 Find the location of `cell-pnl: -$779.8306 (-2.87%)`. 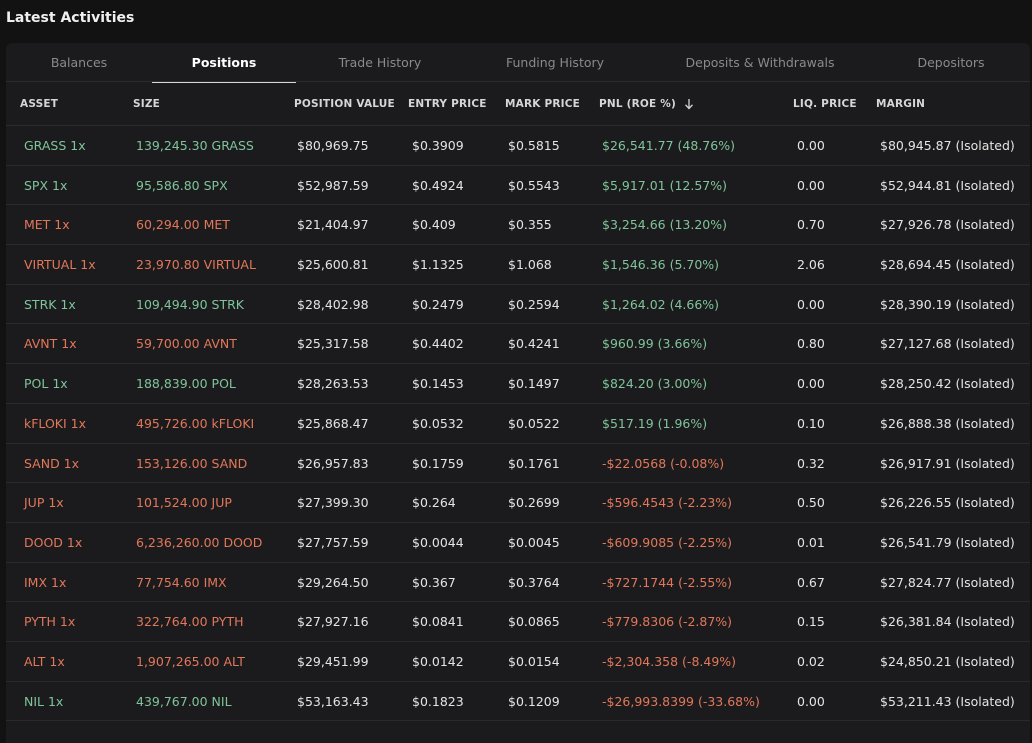

cell-pnl: -$779.8306 (-2.87%) is located at coordinates (667, 622).